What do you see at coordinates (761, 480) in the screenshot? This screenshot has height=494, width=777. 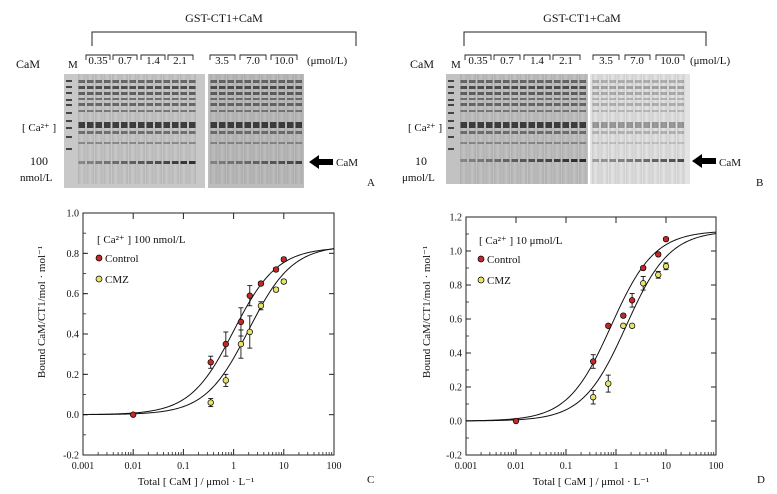 I see `chart-d-panel-letter: D` at bounding box center [761, 480].